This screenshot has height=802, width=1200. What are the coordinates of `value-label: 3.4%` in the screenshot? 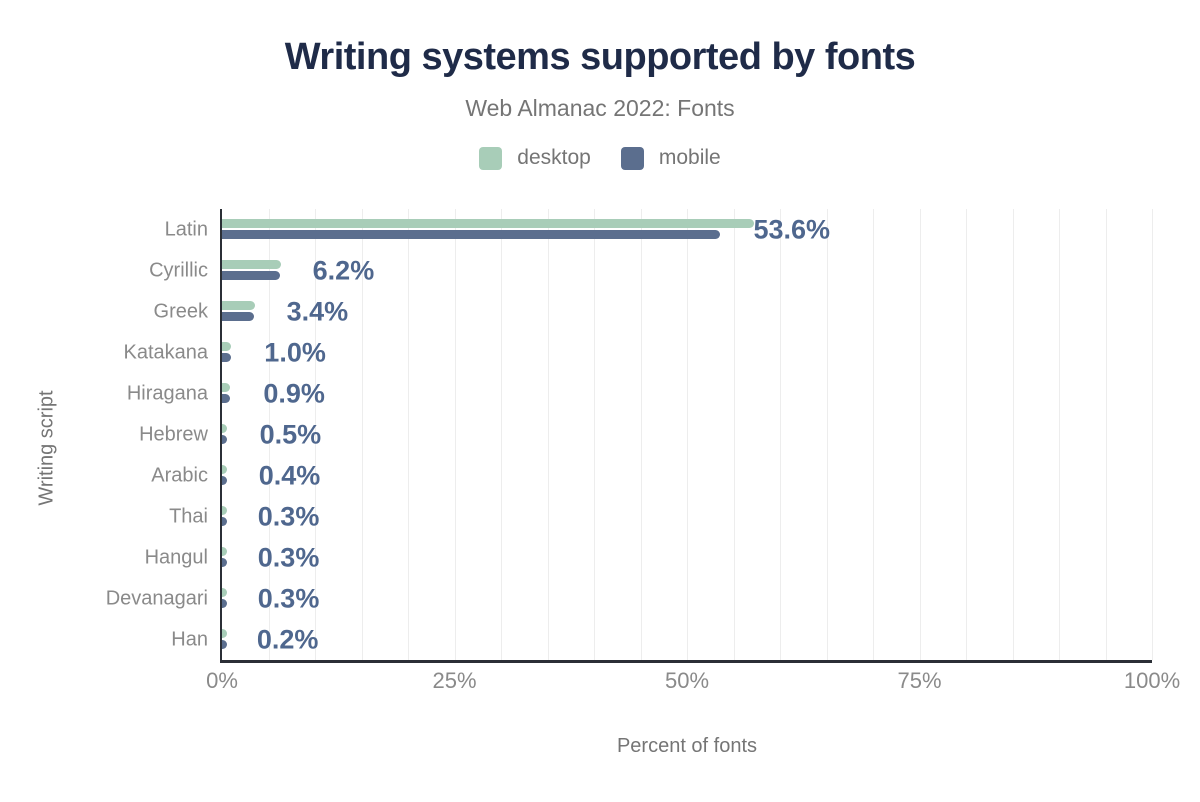 It's located at (317, 311).